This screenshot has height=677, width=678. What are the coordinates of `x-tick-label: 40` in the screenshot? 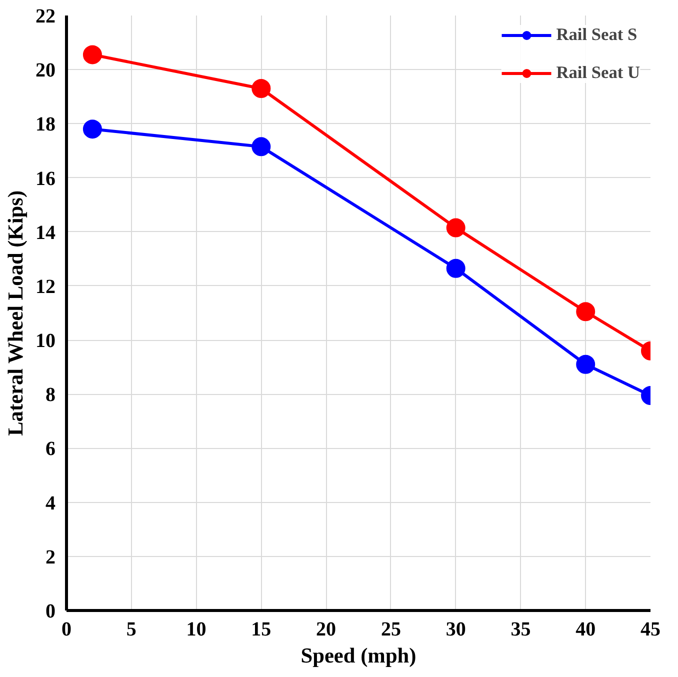 It's located at (586, 629).